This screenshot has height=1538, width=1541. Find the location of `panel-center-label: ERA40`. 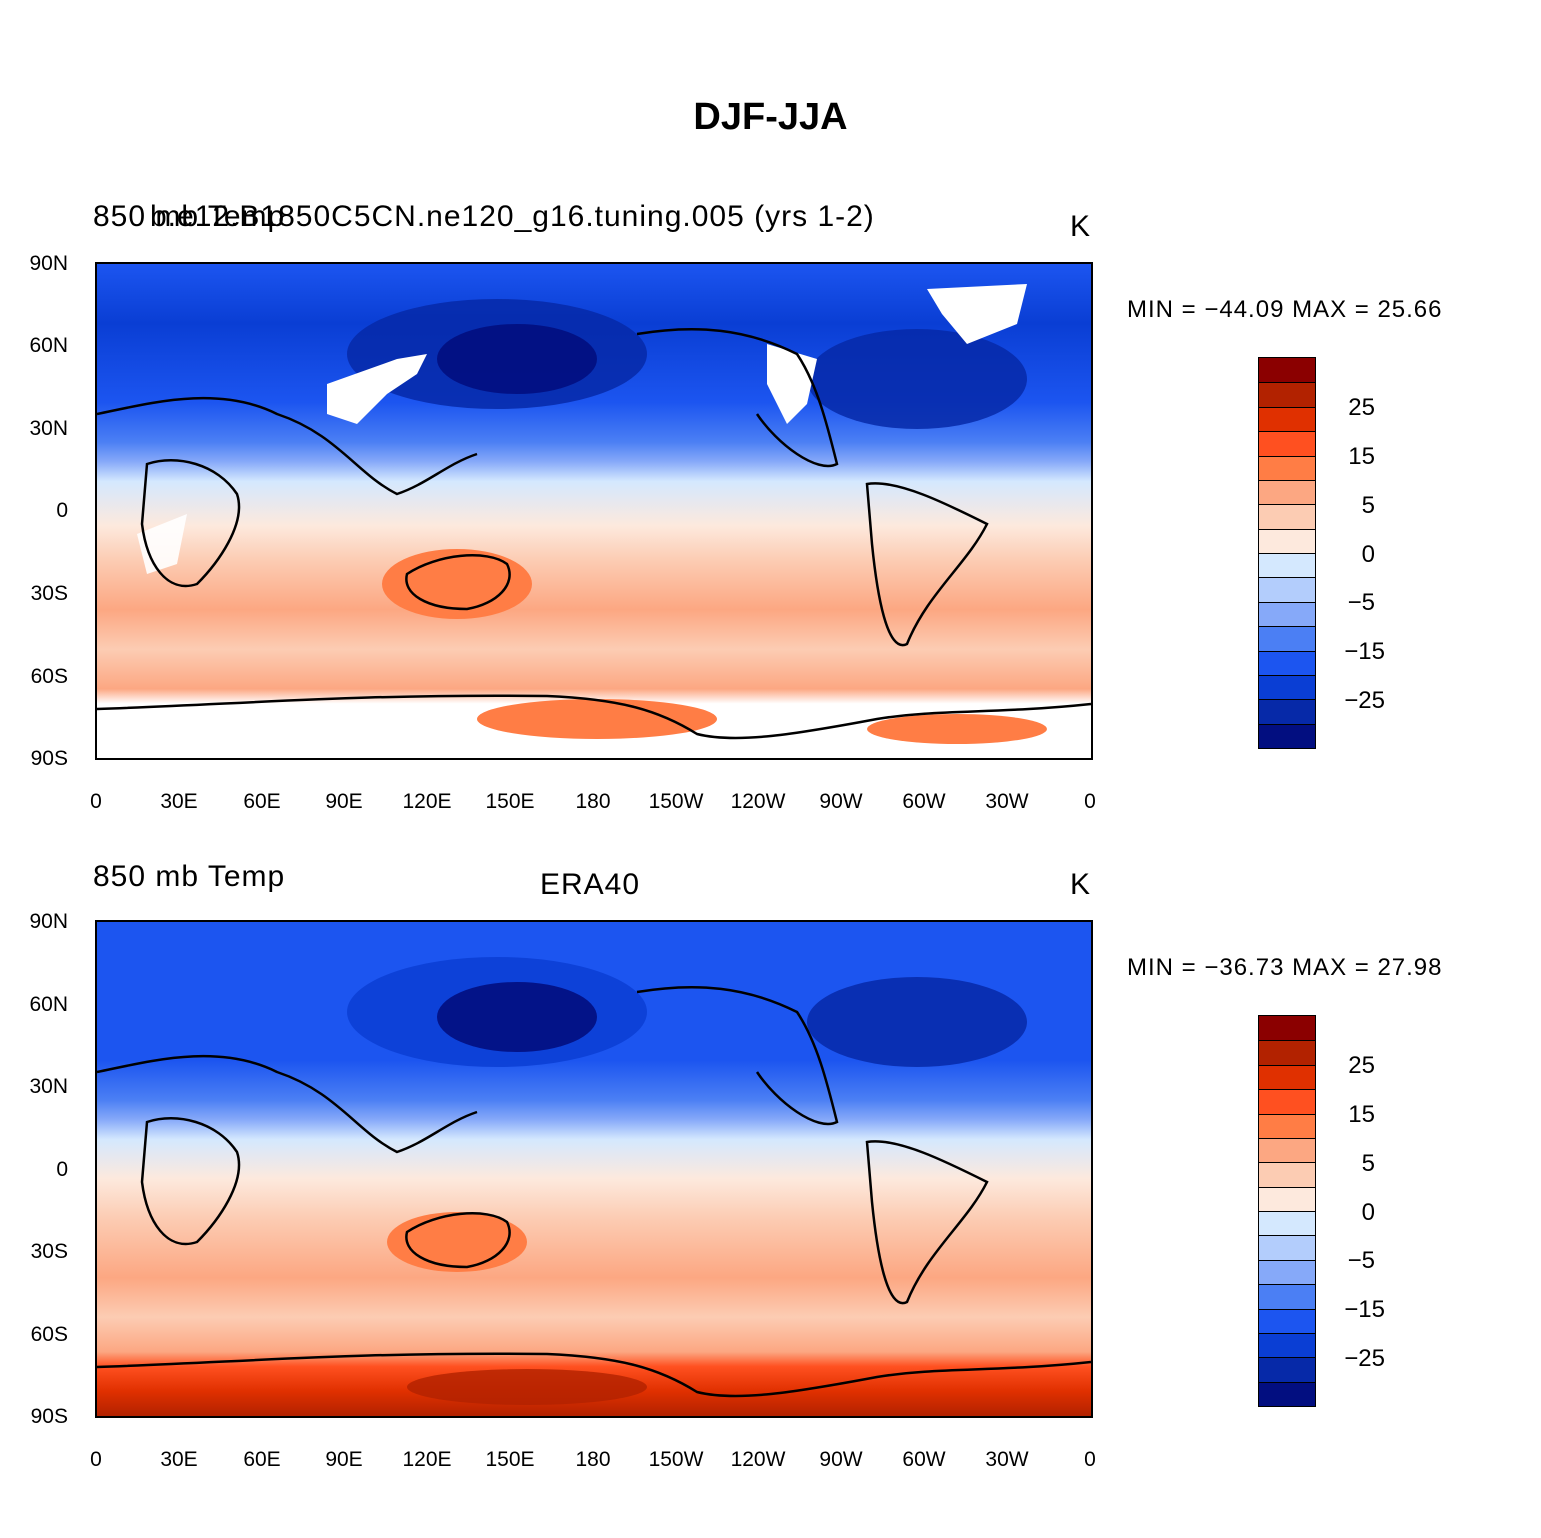

panel-center-label: ERA40 is located at coordinates (590, 884).